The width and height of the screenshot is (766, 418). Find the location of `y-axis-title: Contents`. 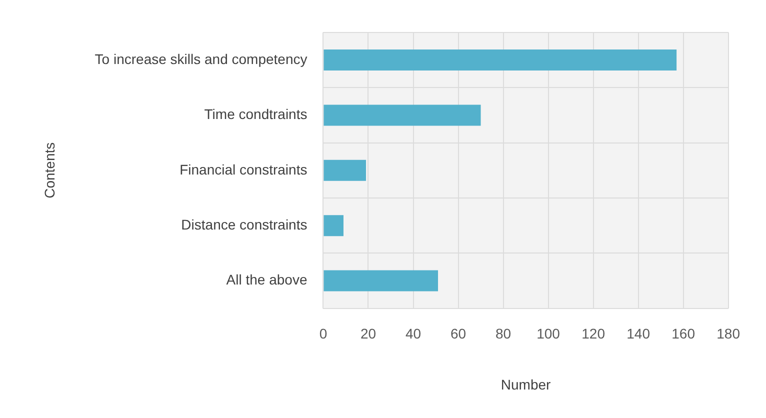

y-axis-title: Contents is located at coordinates (49, 170).